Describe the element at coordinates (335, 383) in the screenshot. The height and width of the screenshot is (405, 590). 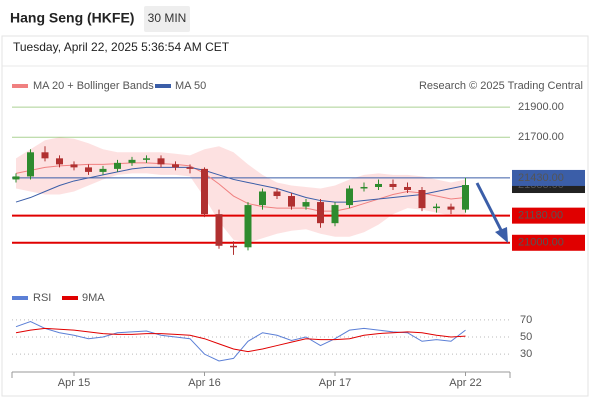
I see `x-tick-label: Apr 17` at that location.